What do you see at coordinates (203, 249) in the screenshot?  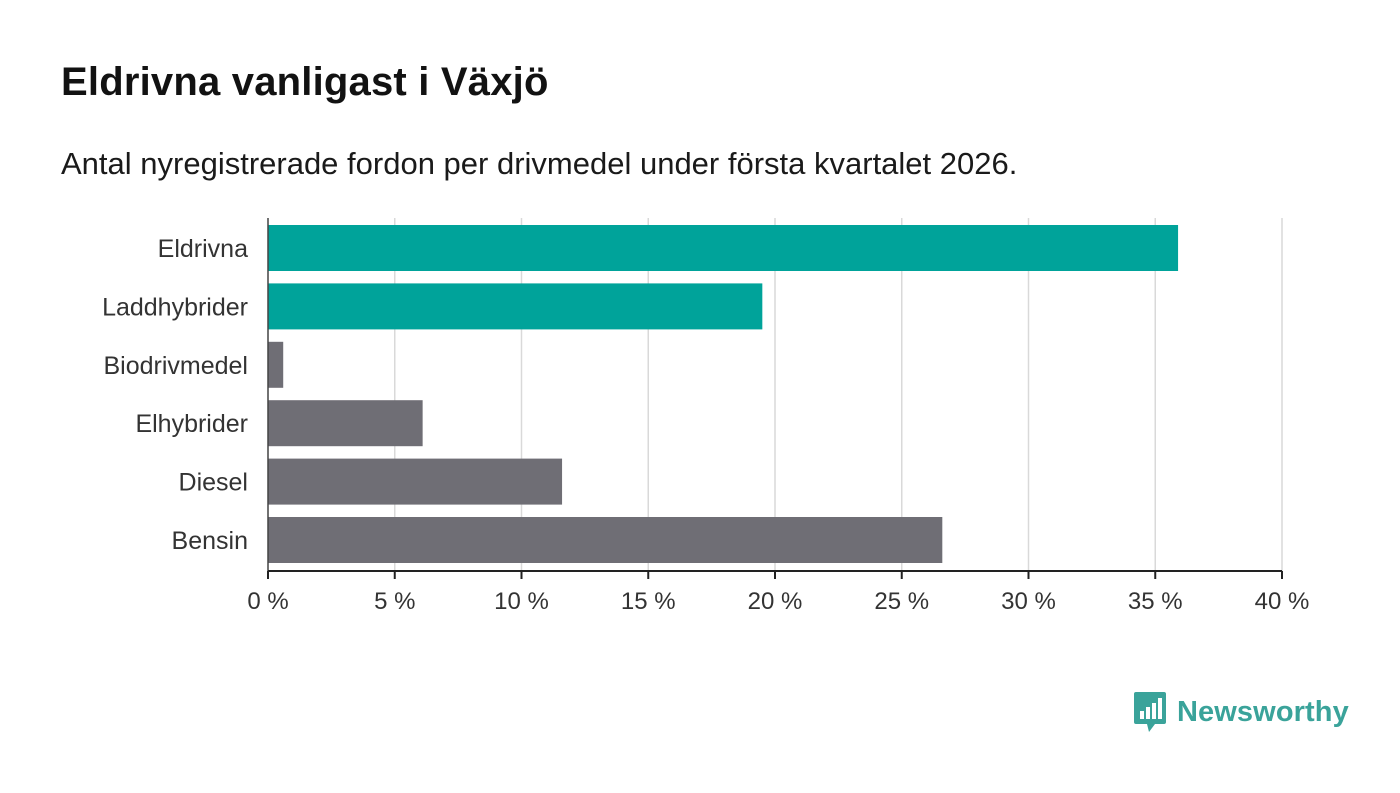 I see `category-label: Eldrivna` at bounding box center [203, 249].